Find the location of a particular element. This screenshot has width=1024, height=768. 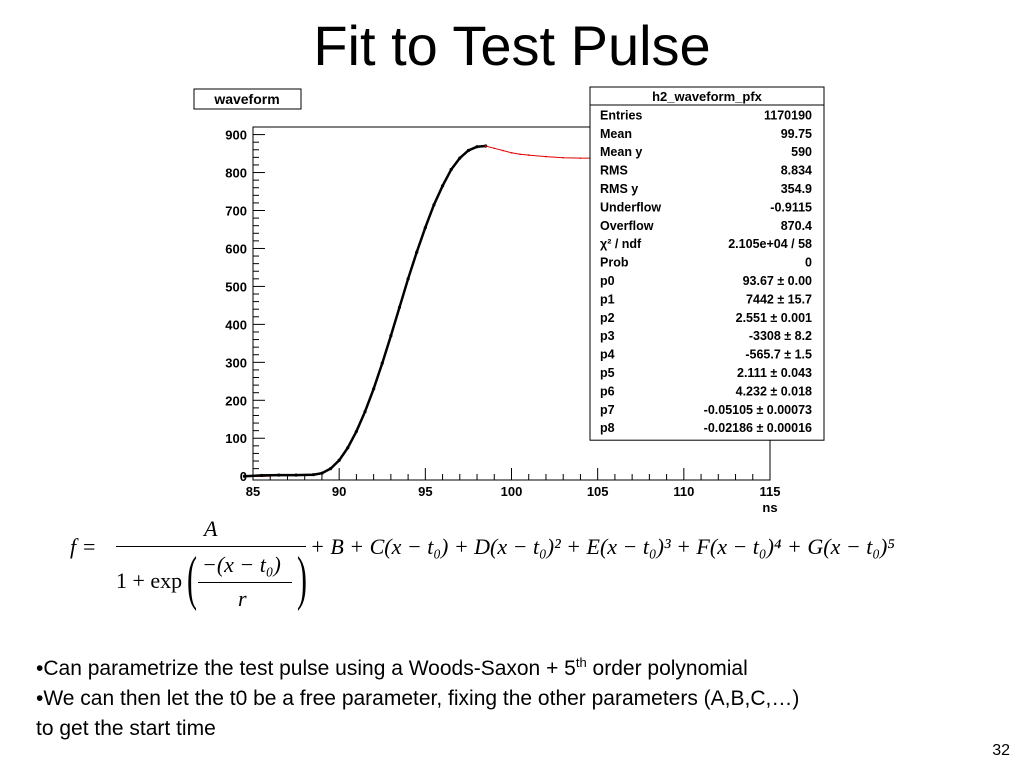

formula-paren-right: ) is located at coordinates (301, 578).